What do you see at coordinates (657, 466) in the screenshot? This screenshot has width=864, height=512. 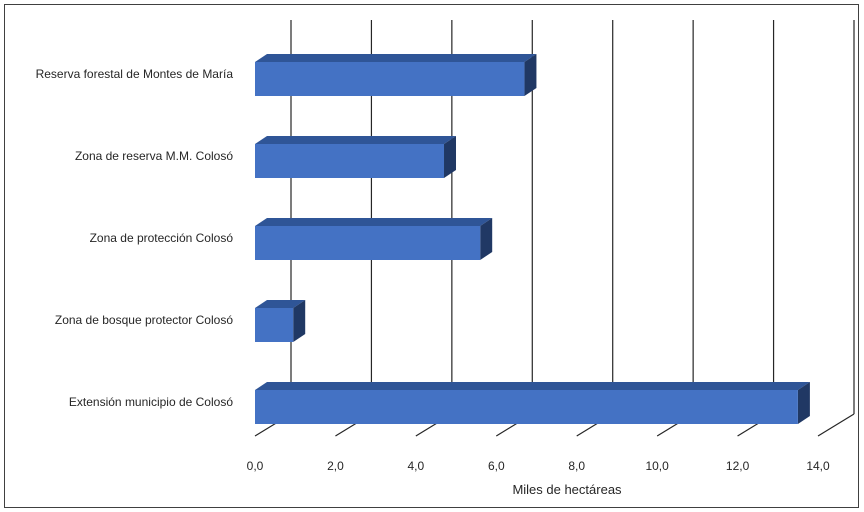 I see `x-tick-label: 10,0` at bounding box center [657, 466].